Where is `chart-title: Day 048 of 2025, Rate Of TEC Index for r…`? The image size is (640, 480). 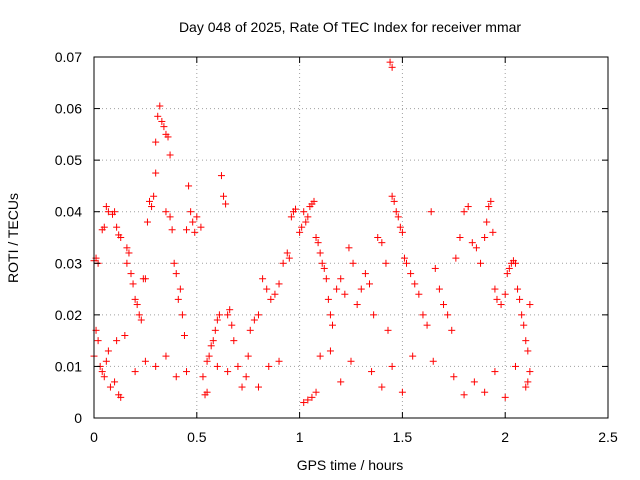 chart-title: Day 048 of 2025, Rate Of TEC Index for r… is located at coordinates (350, 27).